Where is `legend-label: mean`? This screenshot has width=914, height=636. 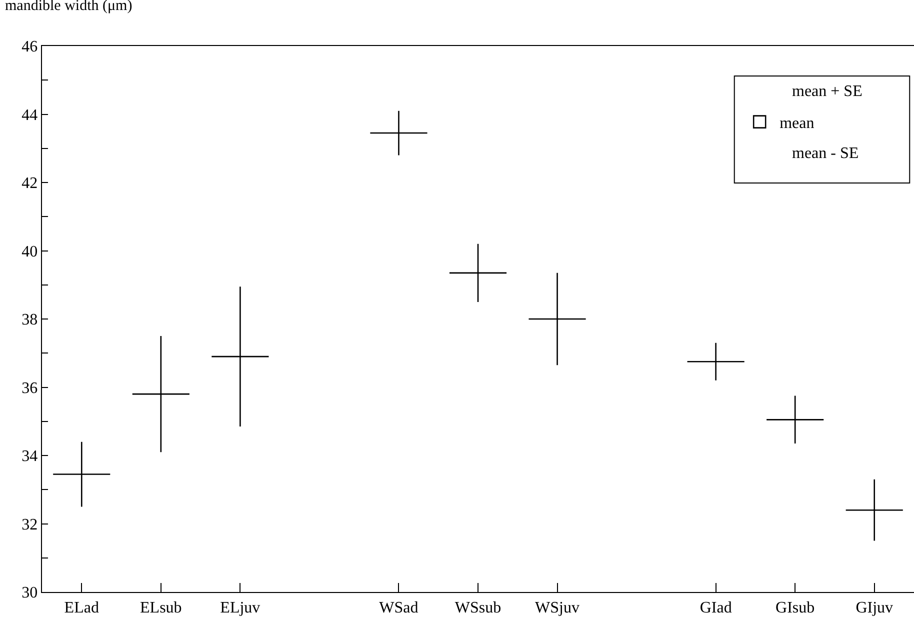
legend-label: mean is located at coordinates (797, 123).